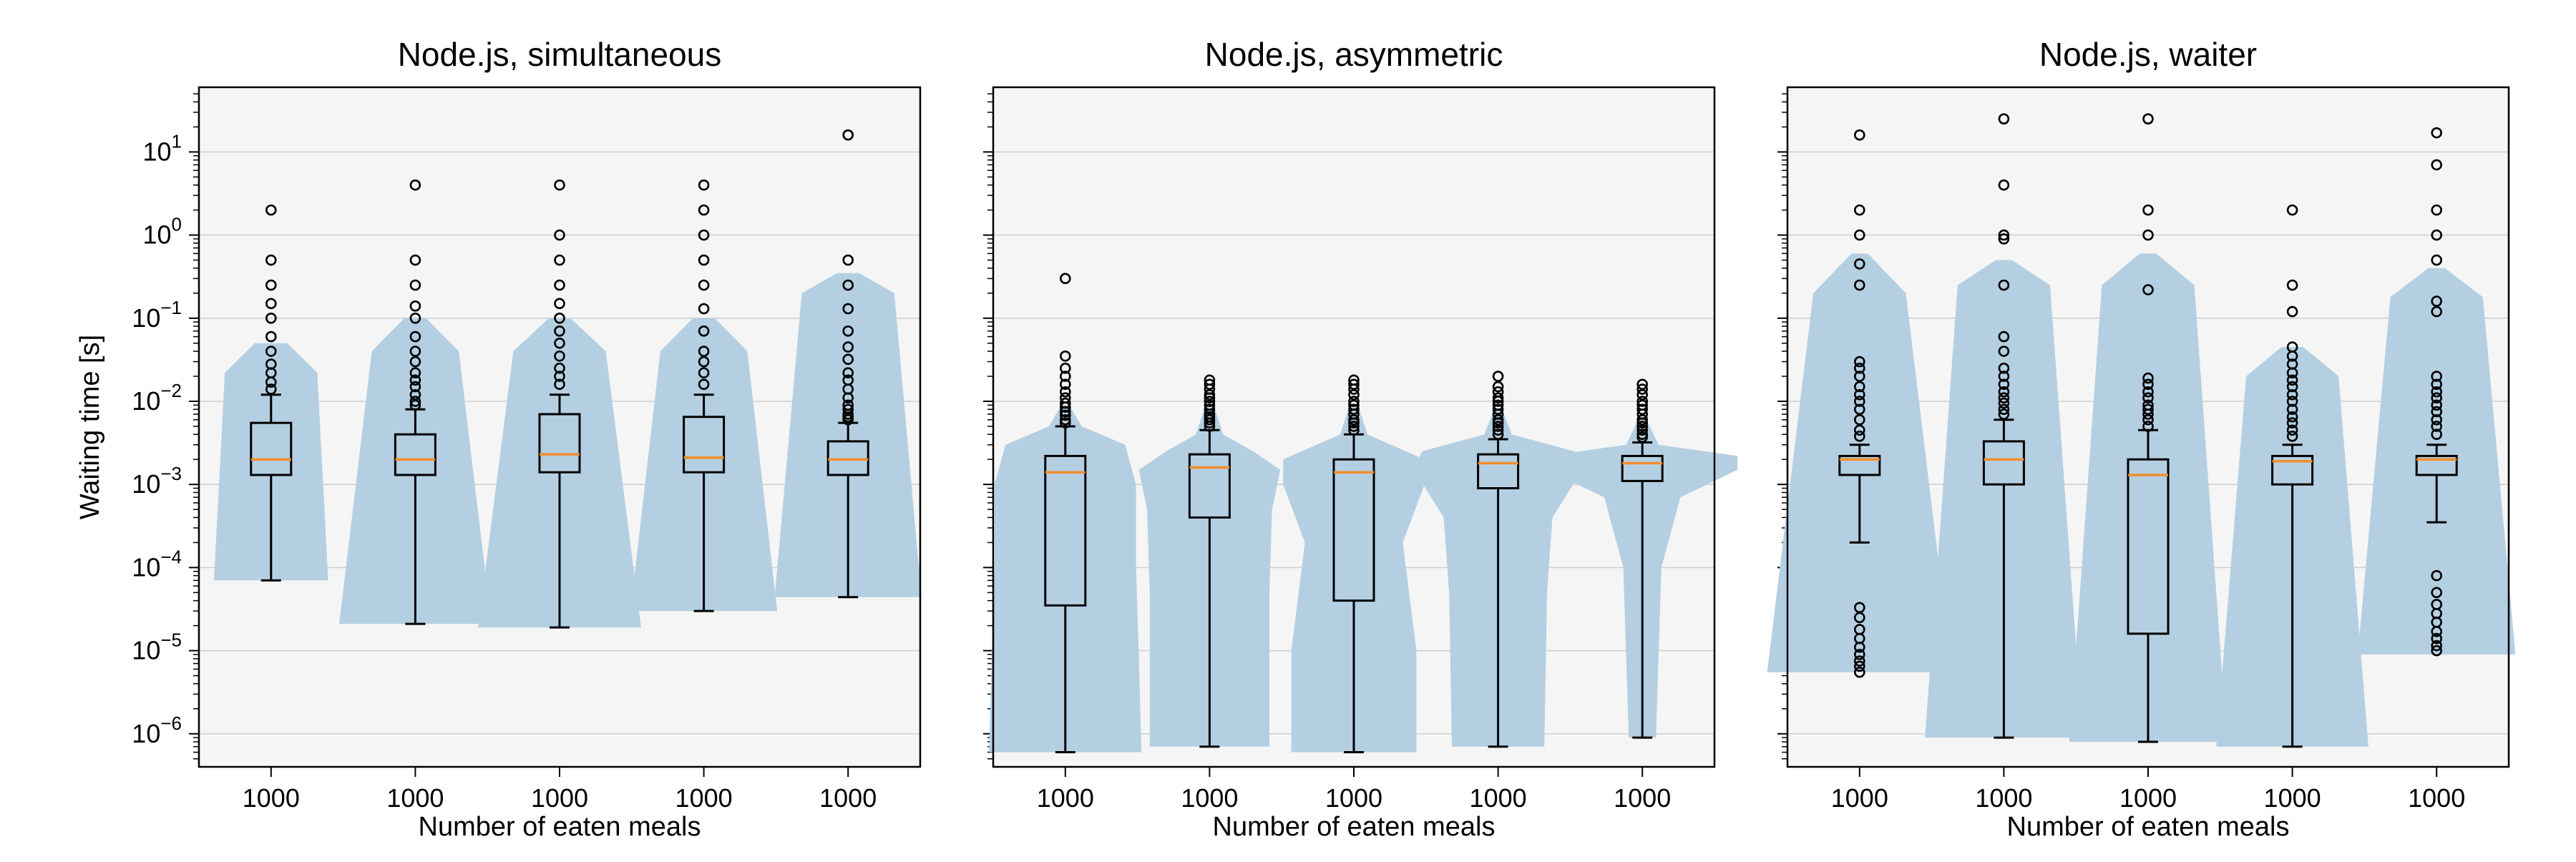 This screenshot has height=862, width=2576. What do you see at coordinates (560, 55) in the screenshot?
I see `chart-title: Node.js, simultaneous` at bounding box center [560, 55].